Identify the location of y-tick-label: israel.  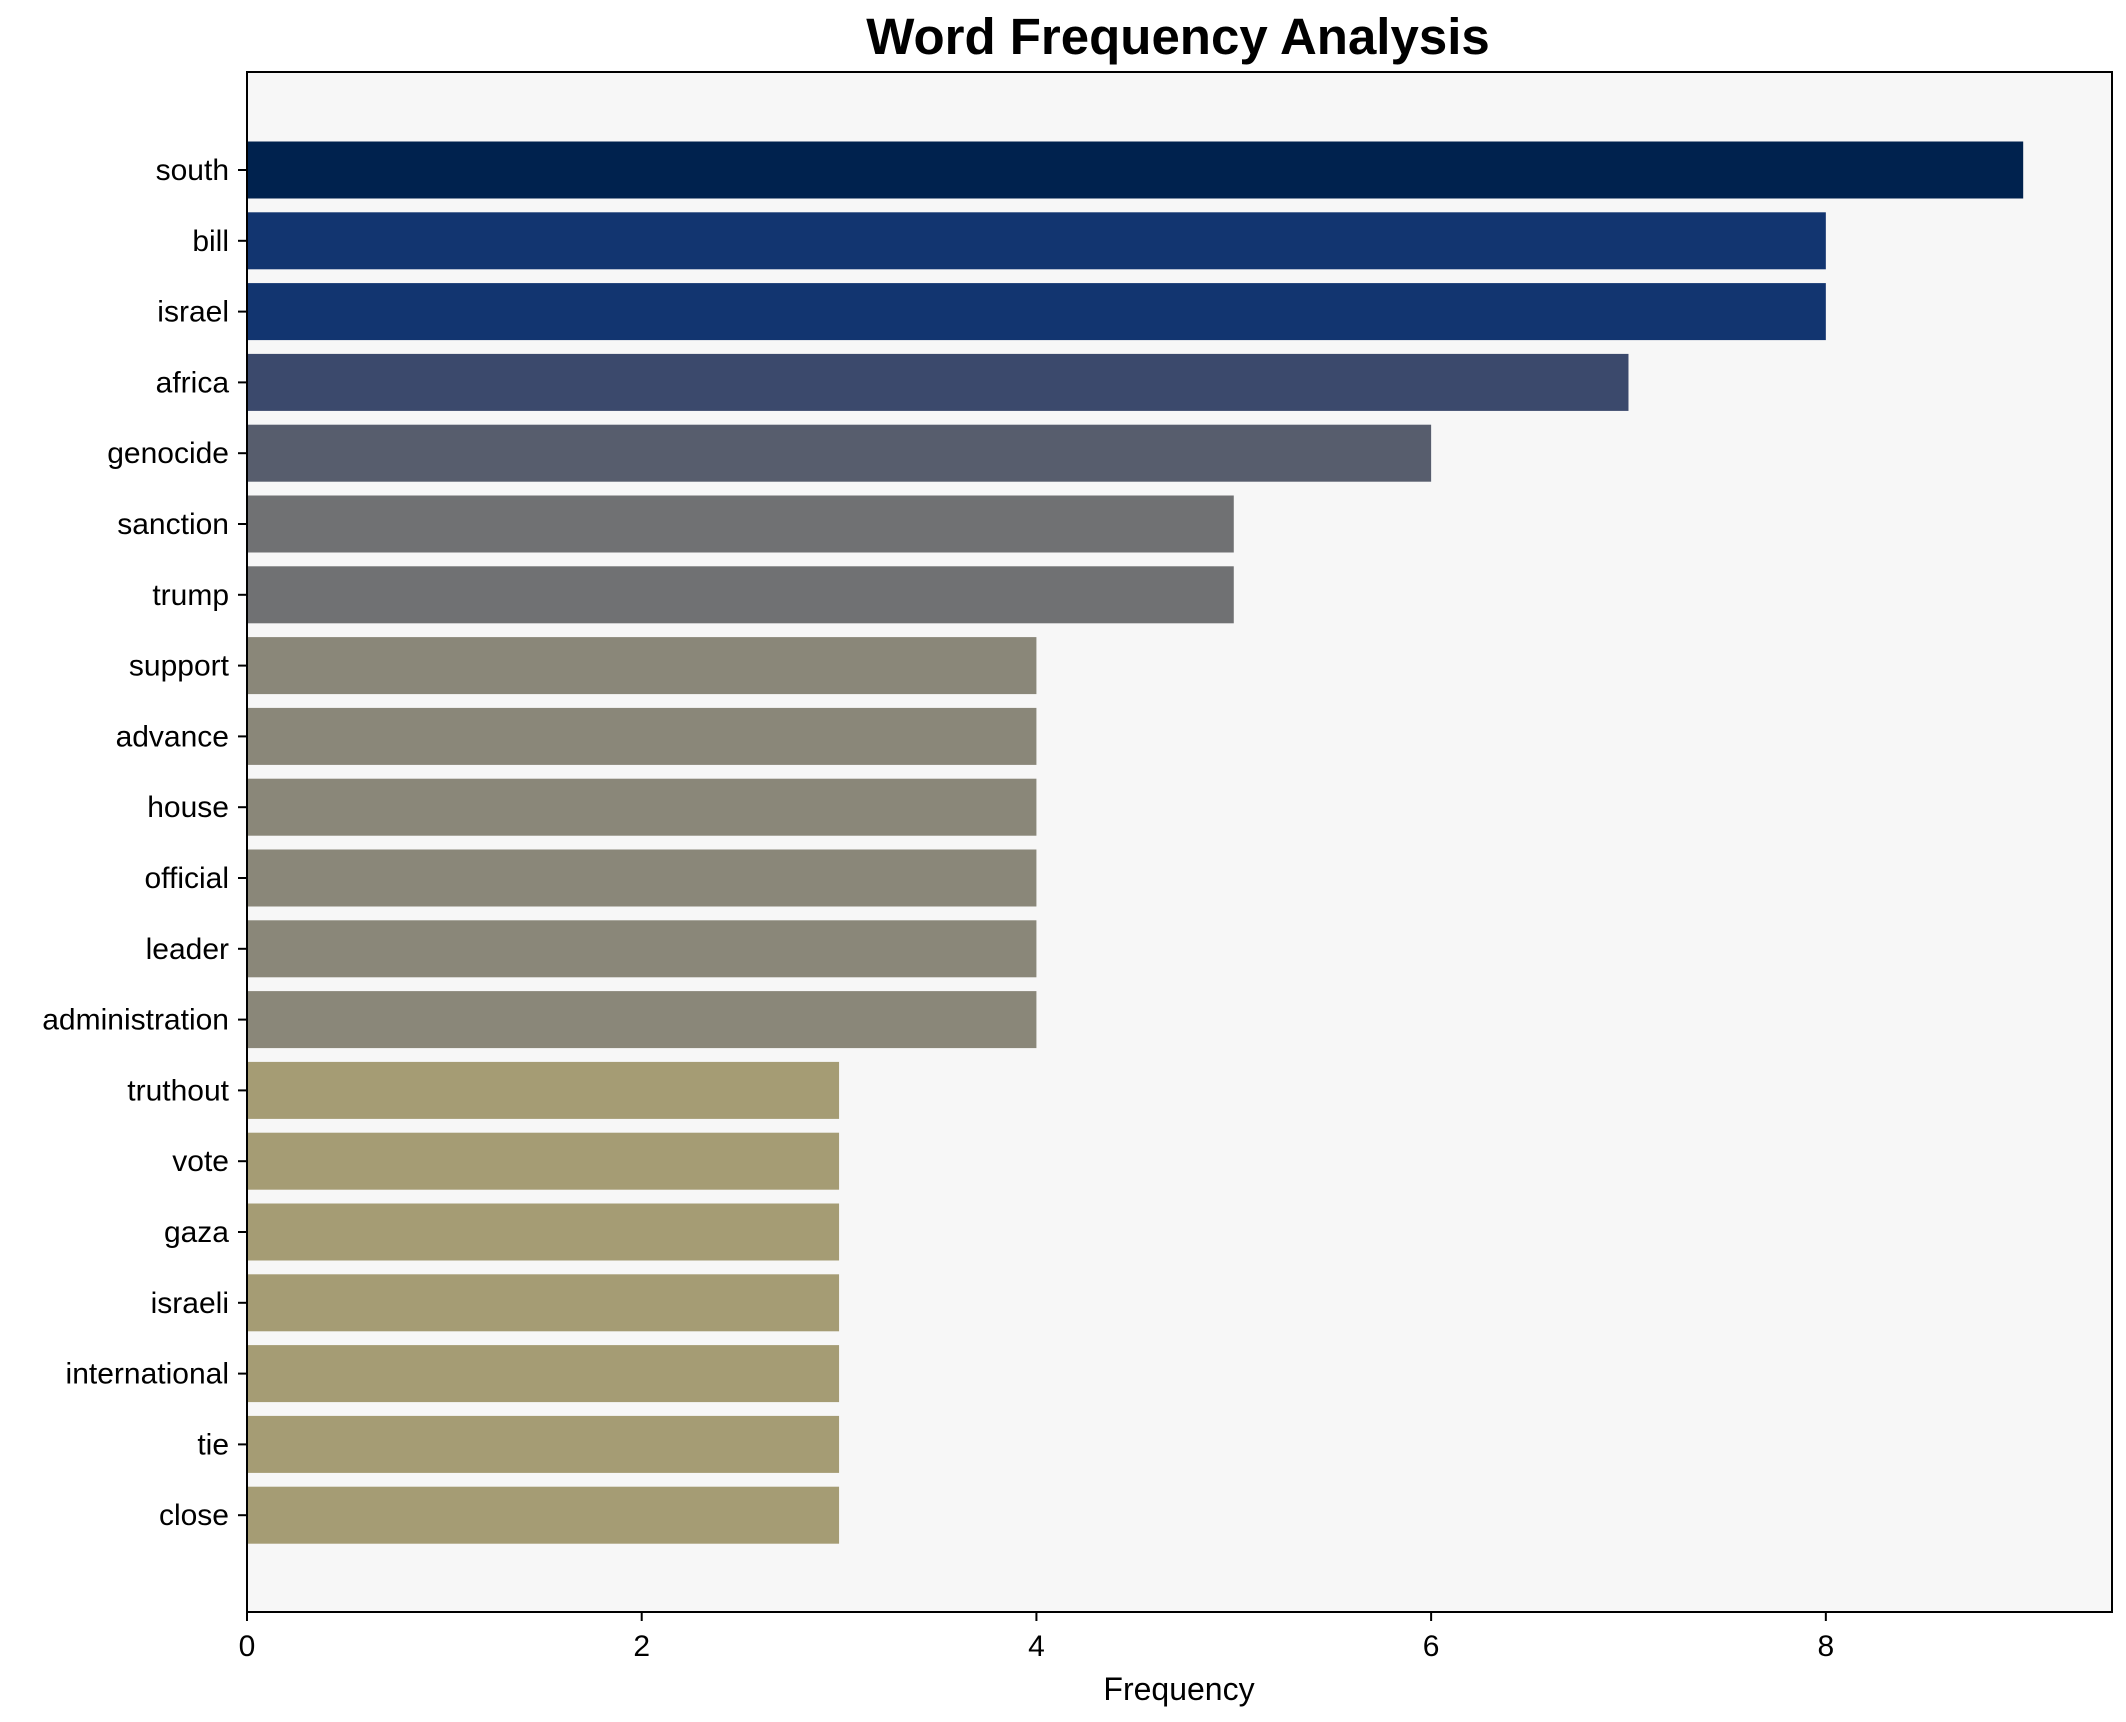
(193, 312).